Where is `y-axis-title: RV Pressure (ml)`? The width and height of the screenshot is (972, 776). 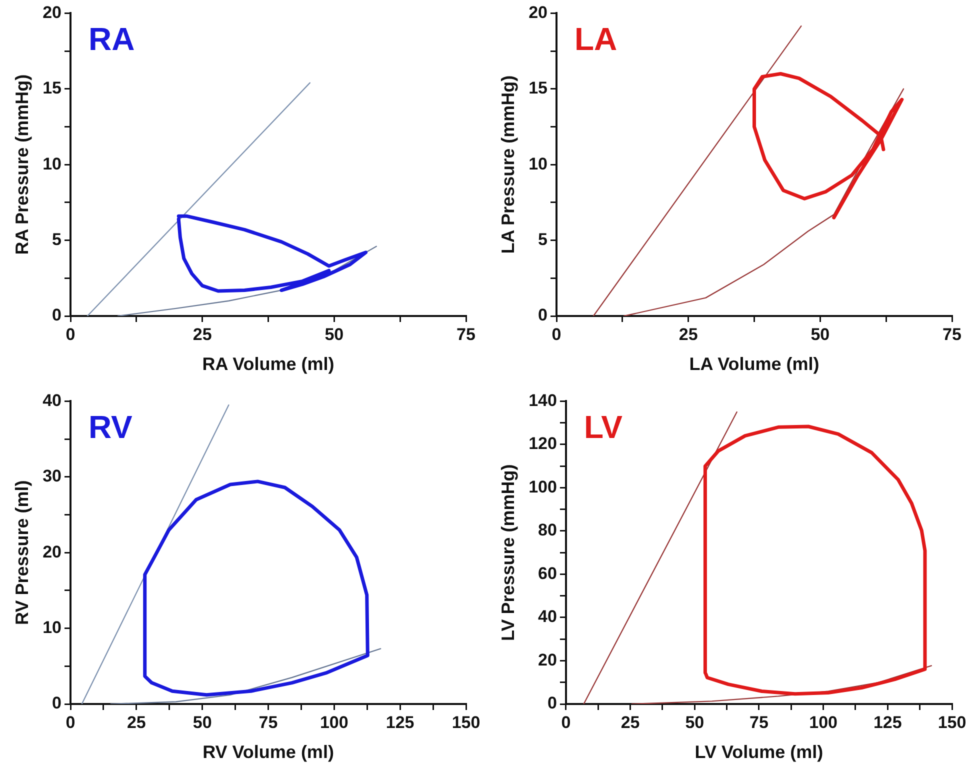 y-axis-title: RV Pressure (ml) is located at coordinates (22, 552).